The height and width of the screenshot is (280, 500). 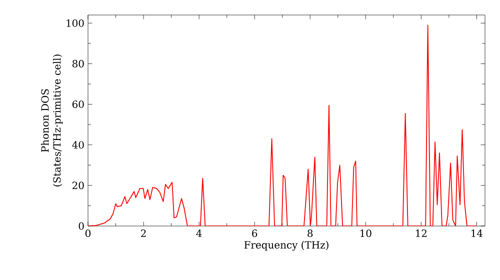 I want to click on x-tick-label: 8, so click(x=310, y=234).